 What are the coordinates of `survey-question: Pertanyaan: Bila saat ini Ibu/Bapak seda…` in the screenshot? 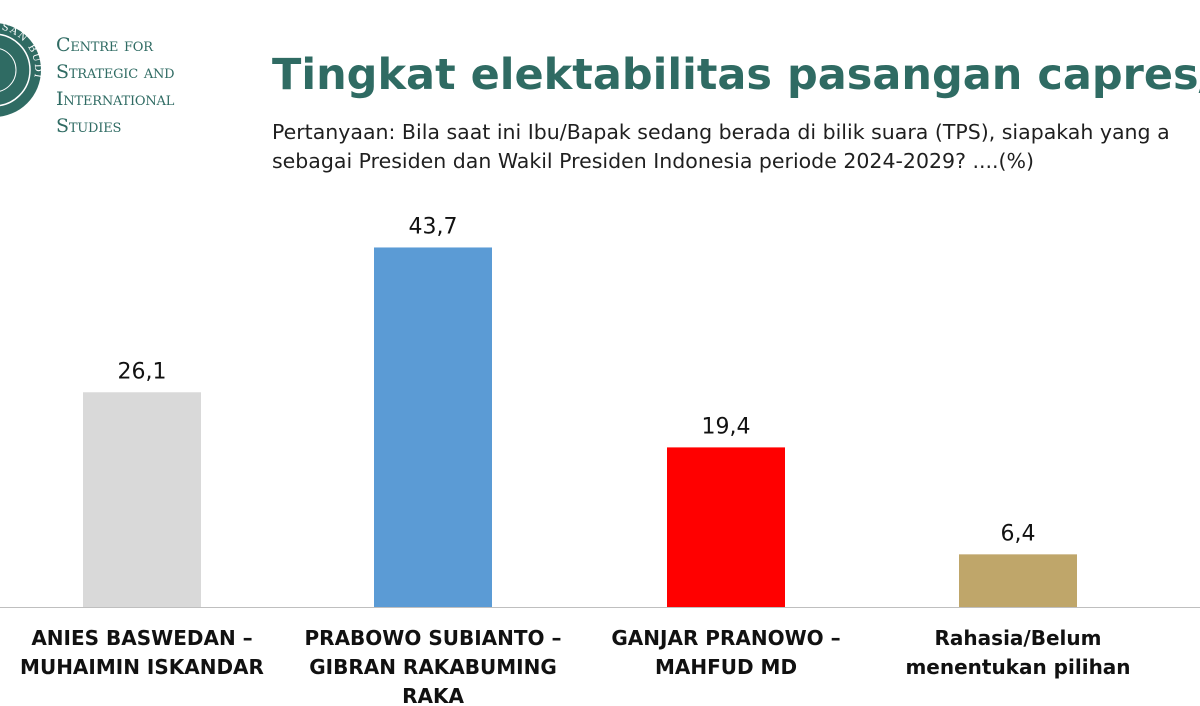 It's located at (736, 147).